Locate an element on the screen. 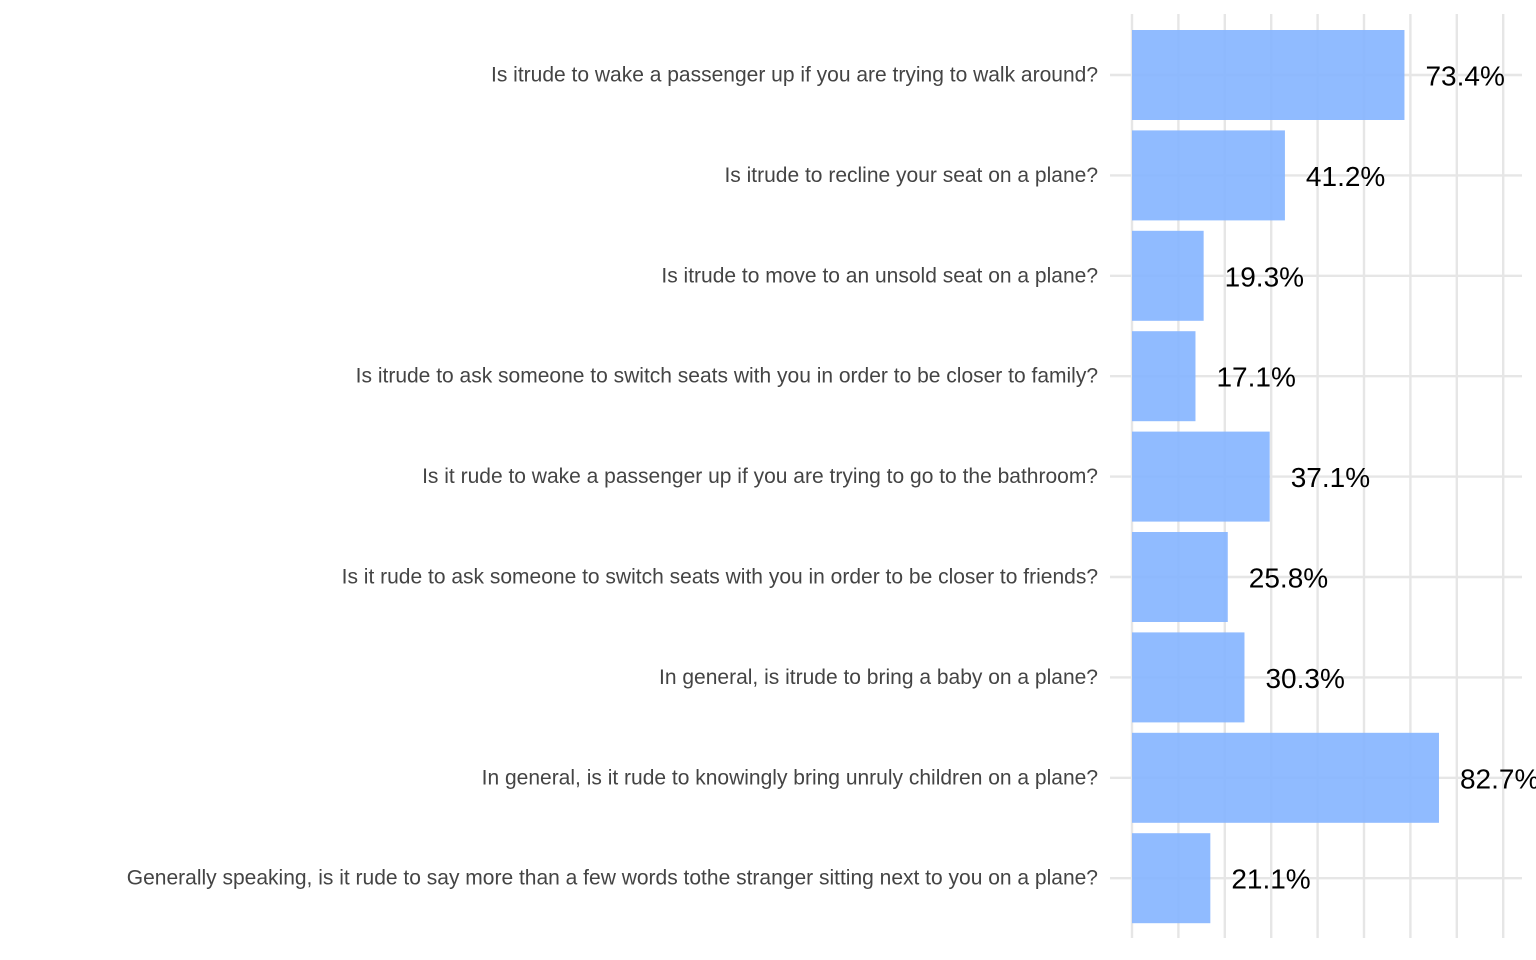  value-label: 21.1% is located at coordinates (1270, 879).